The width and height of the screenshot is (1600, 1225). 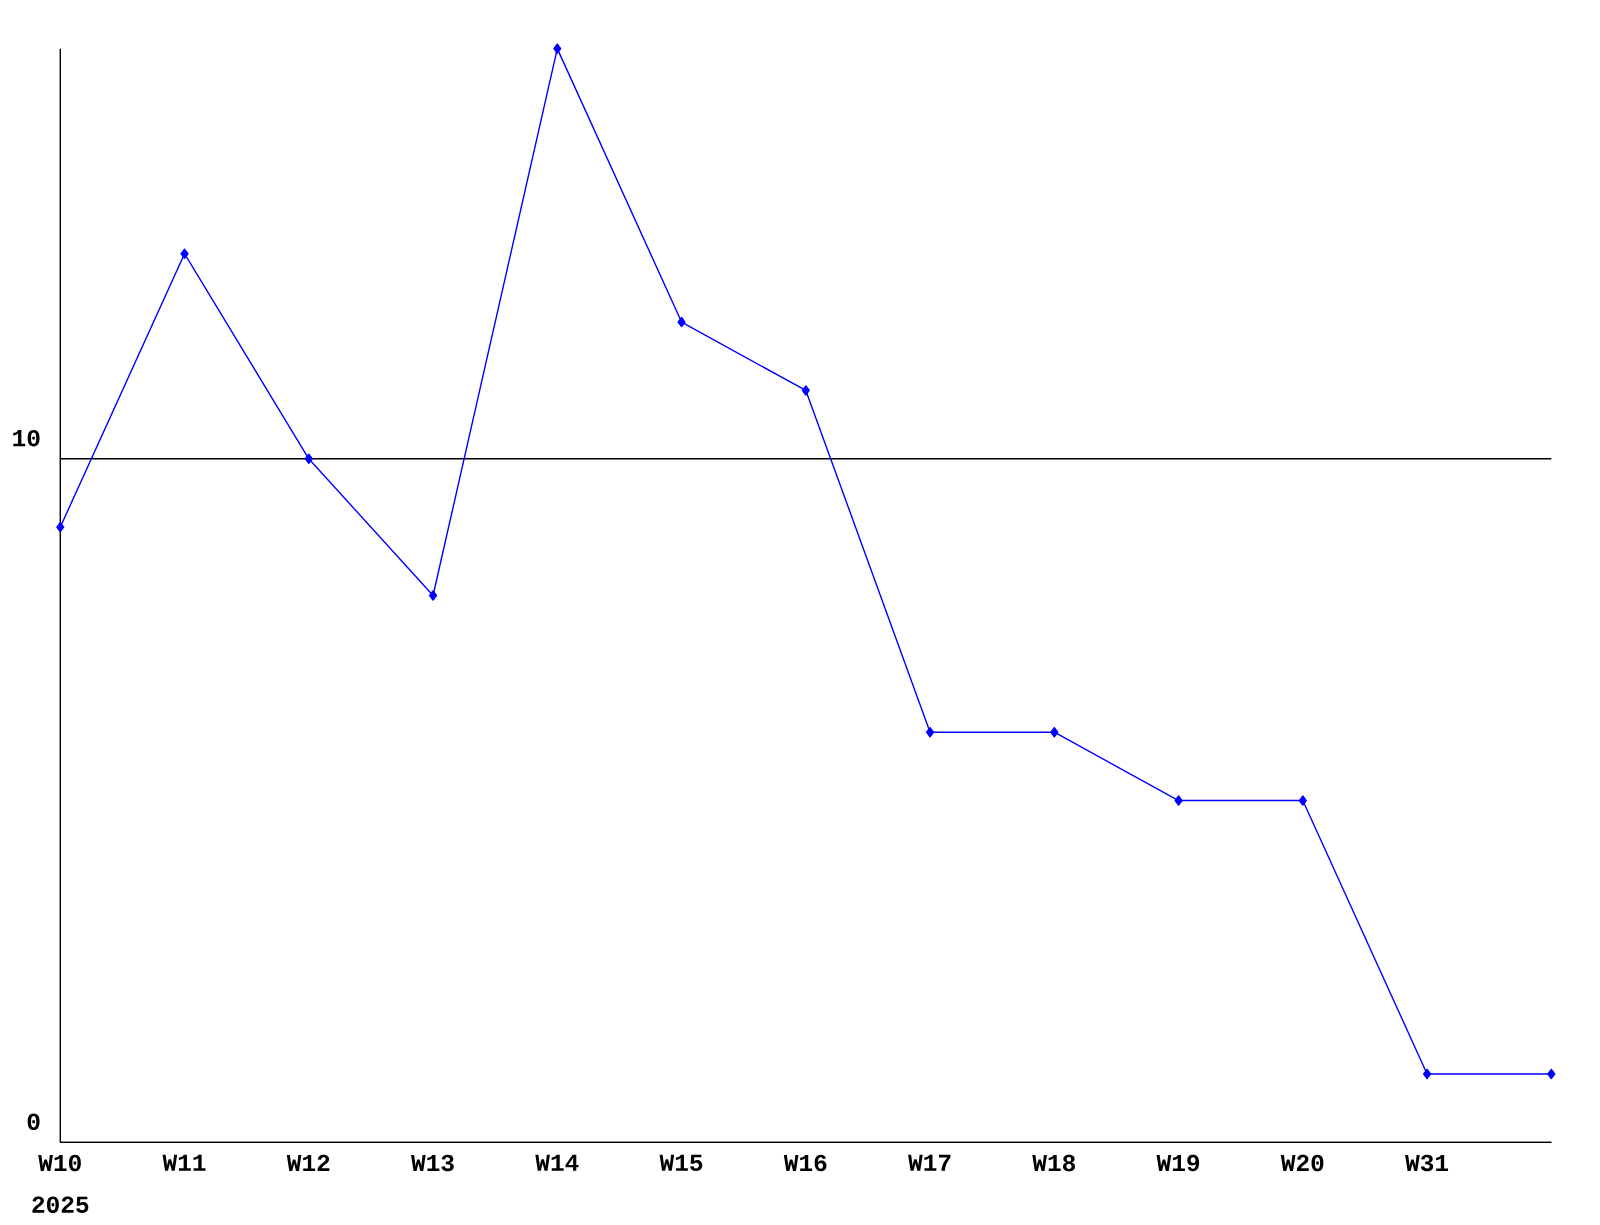 What do you see at coordinates (1302, 1163) in the screenshot?
I see `x-tick-label: W20` at bounding box center [1302, 1163].